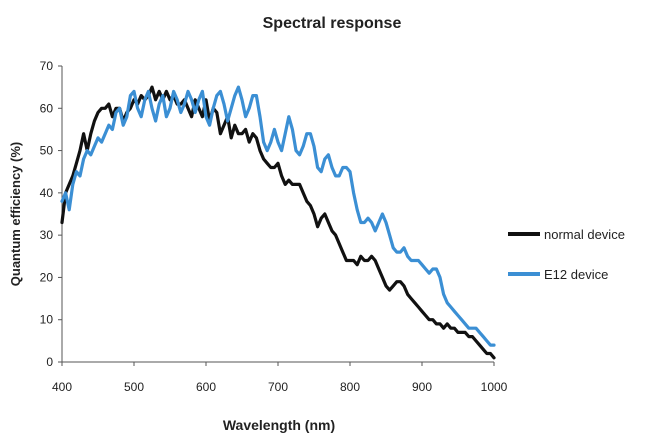 The height and width of the screenshot is (434, 665). I want to click on y-tick-label: 60, so click(47, 108).